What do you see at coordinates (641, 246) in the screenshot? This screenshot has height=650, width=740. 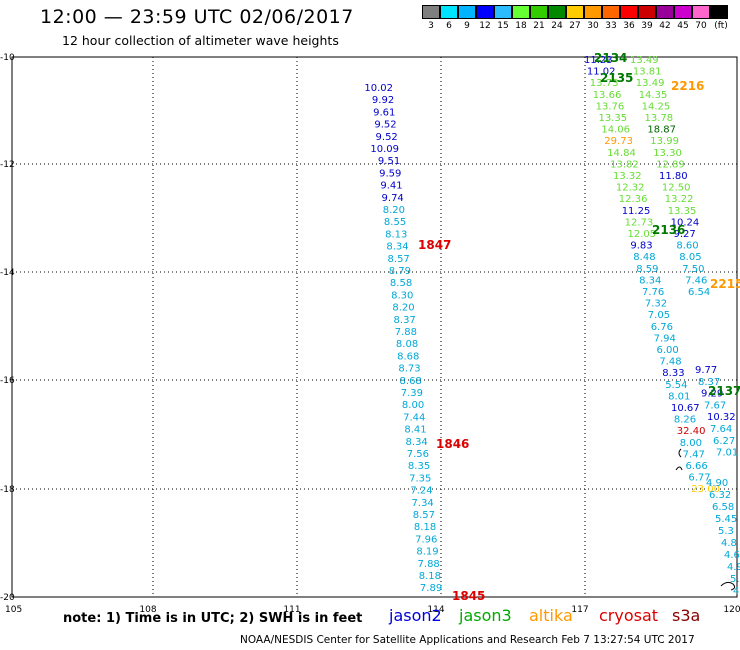 I see `swh-value: 9.83` at bounding box center [641, 246].